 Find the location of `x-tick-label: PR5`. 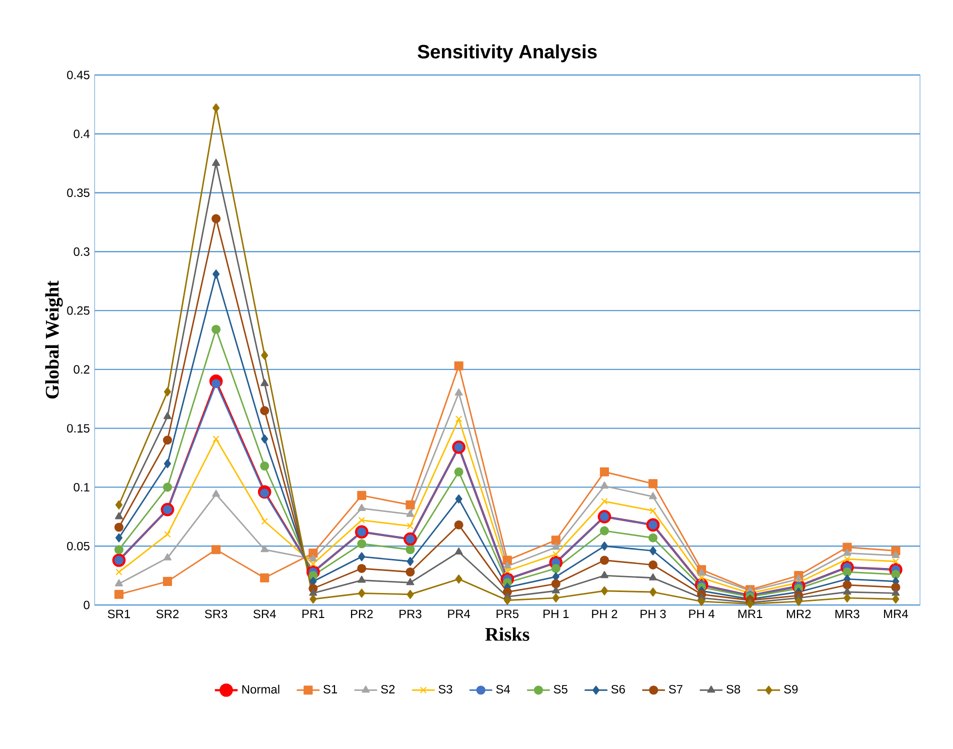

x-tick-label: PR5 is located at coordinates (507, 614).